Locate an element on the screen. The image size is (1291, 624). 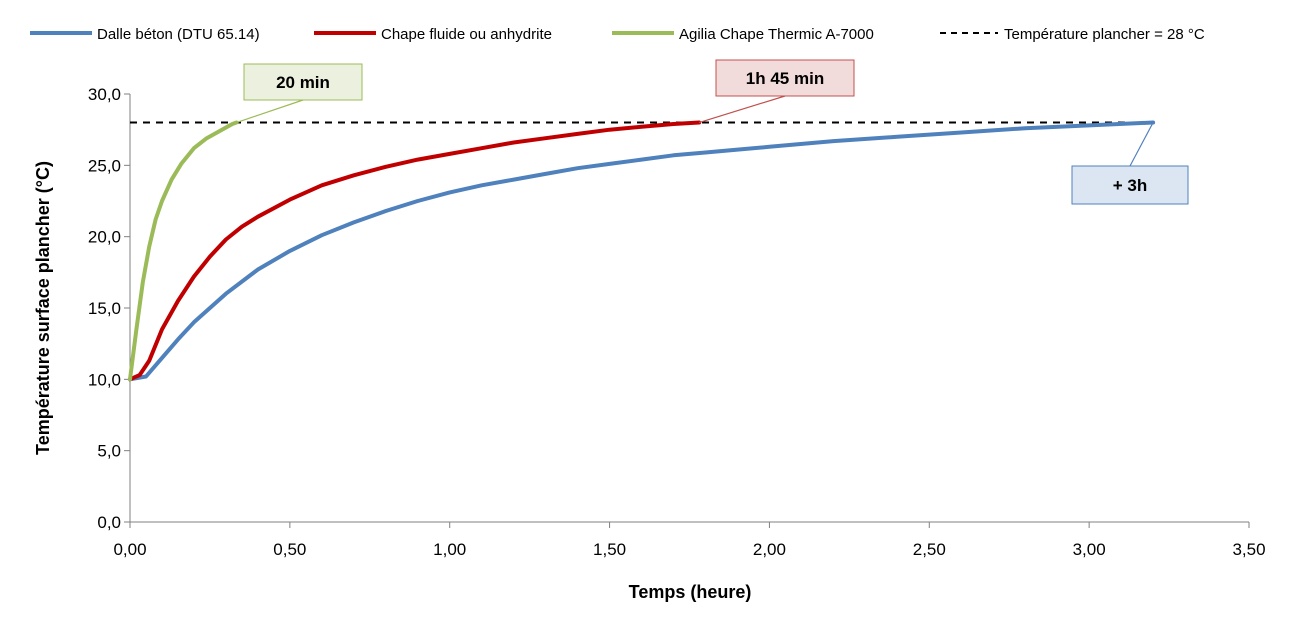
x-ticks: 0,00 0,50 1,00 1,50 2,00 2,50 3,00 3,50 is located at coordinates (689, 540).